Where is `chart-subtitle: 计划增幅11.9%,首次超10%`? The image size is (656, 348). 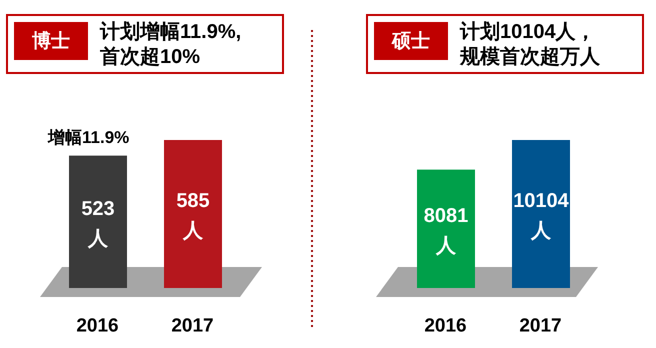 chart-subtitle: 计划增幅11.9%,首次超10% is located at coordinates (171, 45).